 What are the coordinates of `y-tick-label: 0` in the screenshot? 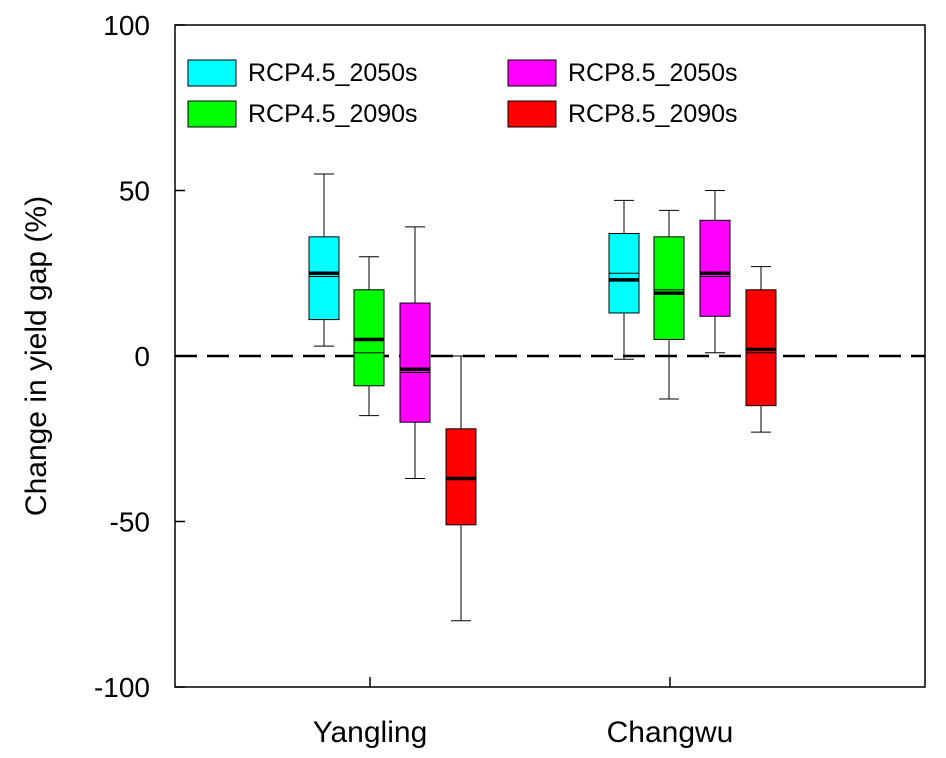 It's located at (142, 356).